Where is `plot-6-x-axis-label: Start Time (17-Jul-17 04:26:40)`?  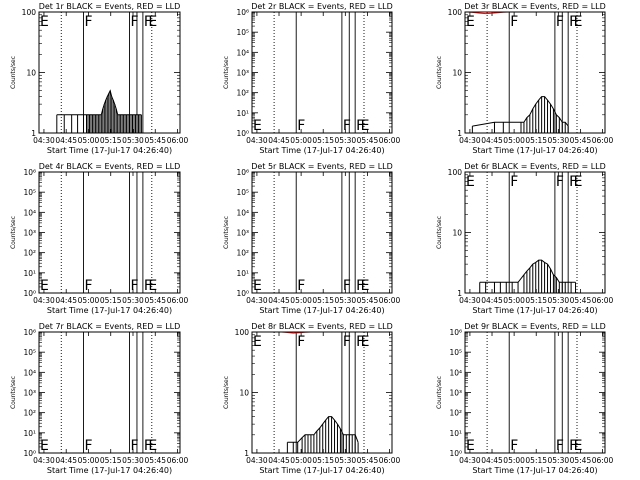 plot-6-x-axis-label: Start Time (17-Jul-17 04:26:40) is located at coordinates (534, 310).